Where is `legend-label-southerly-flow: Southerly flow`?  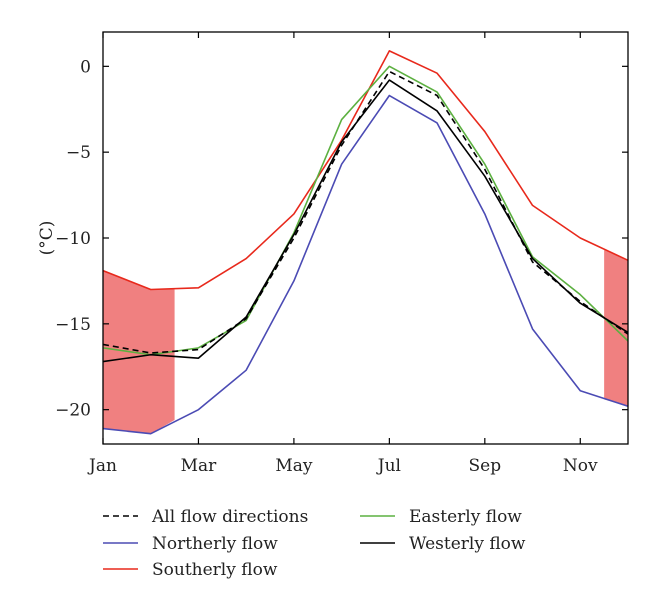
legend-label-southerly-flow: Southerly flow is located at coordinates (215, 570).